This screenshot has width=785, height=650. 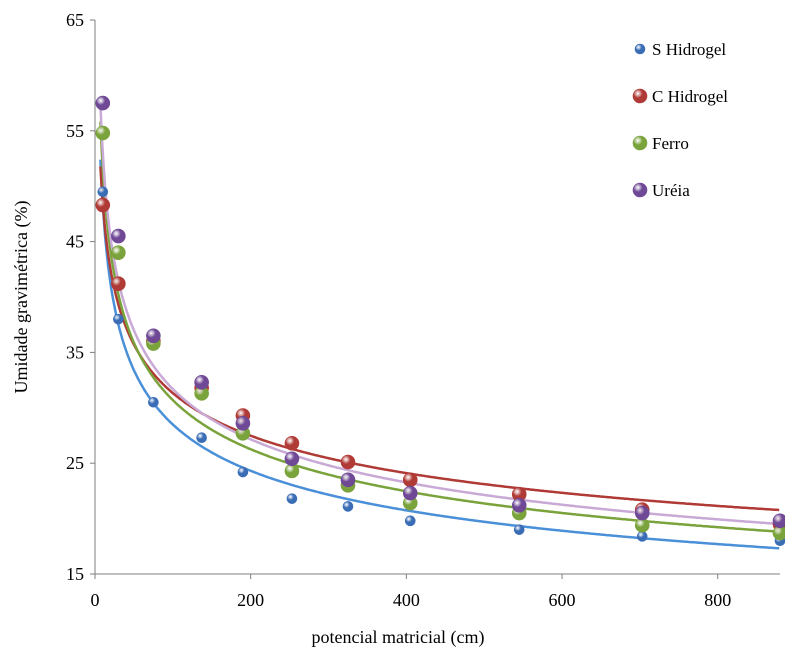 I want to click on y-tick-label: 35, so click(x=75, y=352).